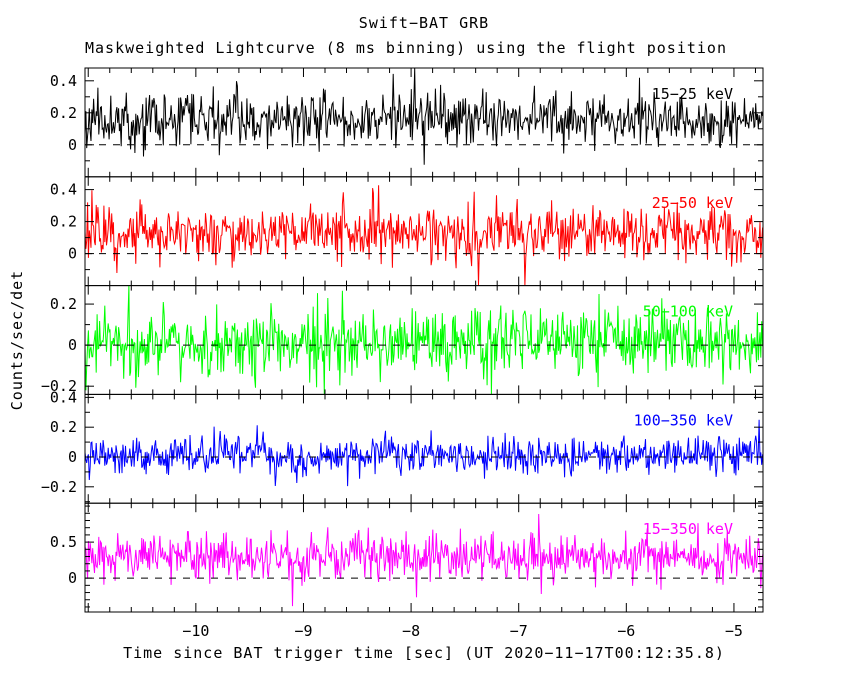 The image size is (850, 680). Describe the element at coordinates (303, 631) in the screenshot. I see `x-tick-label: −9` at that location.